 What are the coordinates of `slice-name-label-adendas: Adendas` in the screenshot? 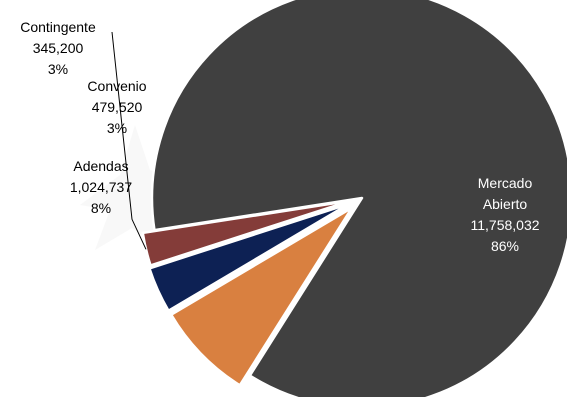 It's located at (100, 166).